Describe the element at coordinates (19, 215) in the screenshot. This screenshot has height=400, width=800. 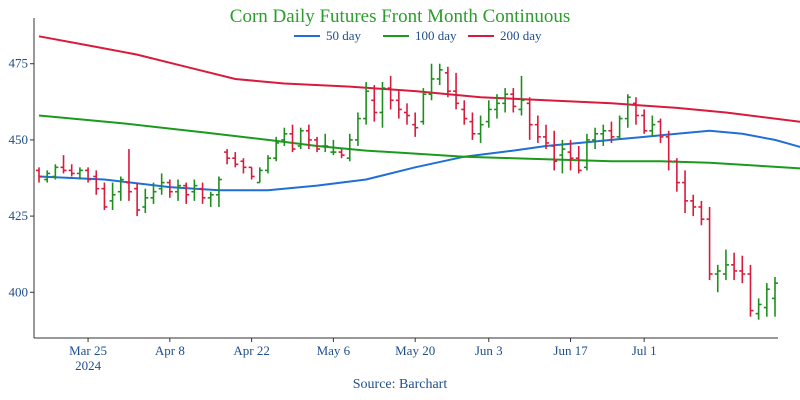
I see `y-tick-label: 425` at that location.